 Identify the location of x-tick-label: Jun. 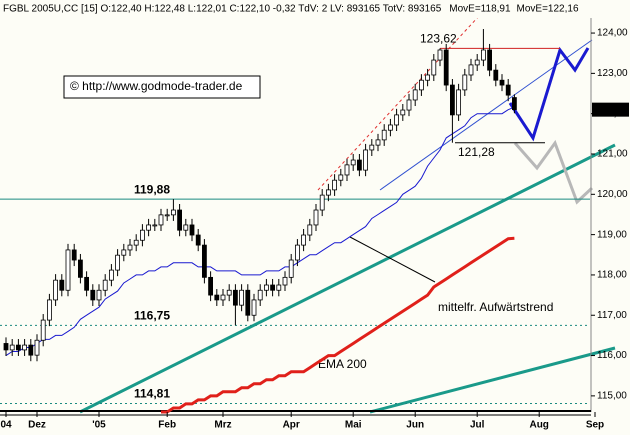
(415, 425).